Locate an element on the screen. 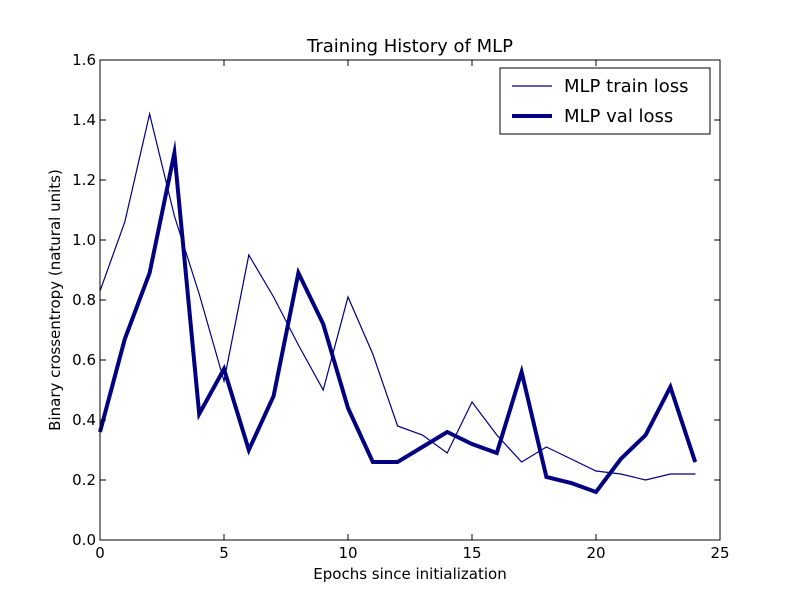  y-tick-label: 1.4 is located at coordinates (84, 120).